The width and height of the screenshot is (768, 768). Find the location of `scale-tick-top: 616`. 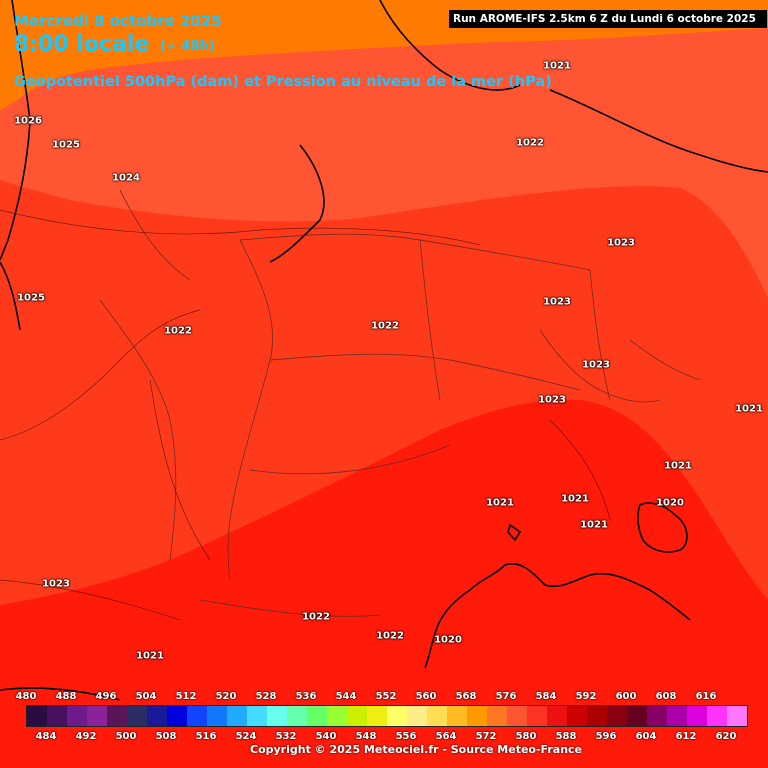

scale-tick-top: 616 is located at coordinates (706, 696).